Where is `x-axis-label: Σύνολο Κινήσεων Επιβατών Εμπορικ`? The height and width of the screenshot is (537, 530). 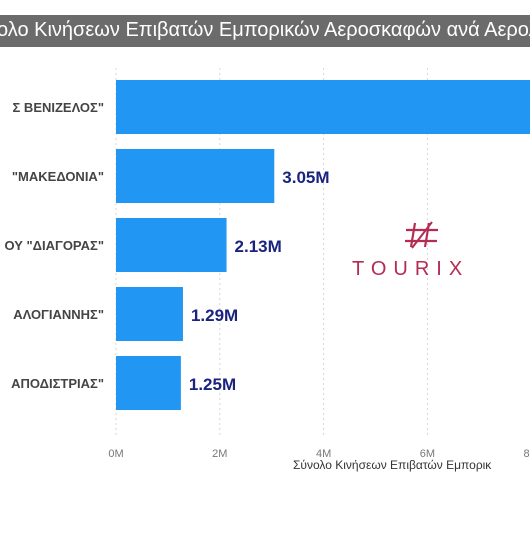 x-axis-label: Σύνολο Κινήσεων Επιβατών Εμπορικ is located at coordinates (392, 465).